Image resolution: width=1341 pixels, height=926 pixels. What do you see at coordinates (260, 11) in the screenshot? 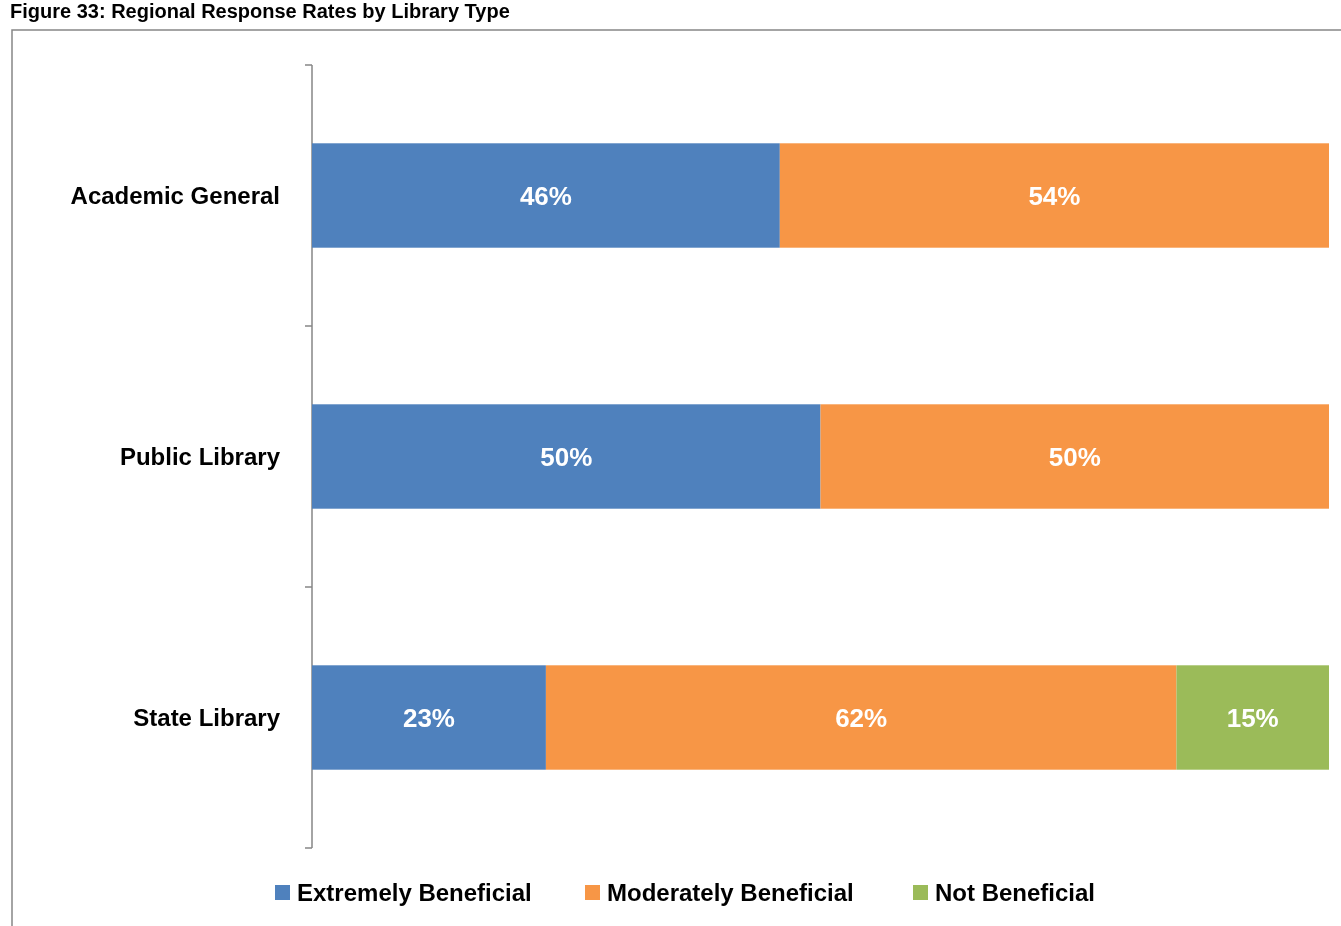
I see `chart-title: Figure 33: Regional Response Rates by Library Type` at bounding box center [260, 11].